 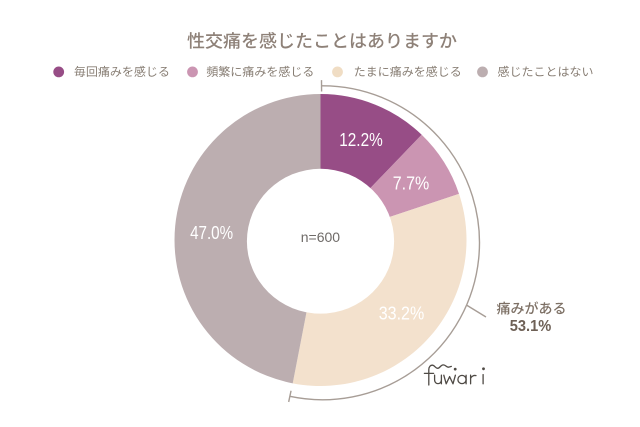 What do you see at coordinates (211, 233) in the screenshot?
I see `svg-text: 47.0%` at bounding box center [211, 233].